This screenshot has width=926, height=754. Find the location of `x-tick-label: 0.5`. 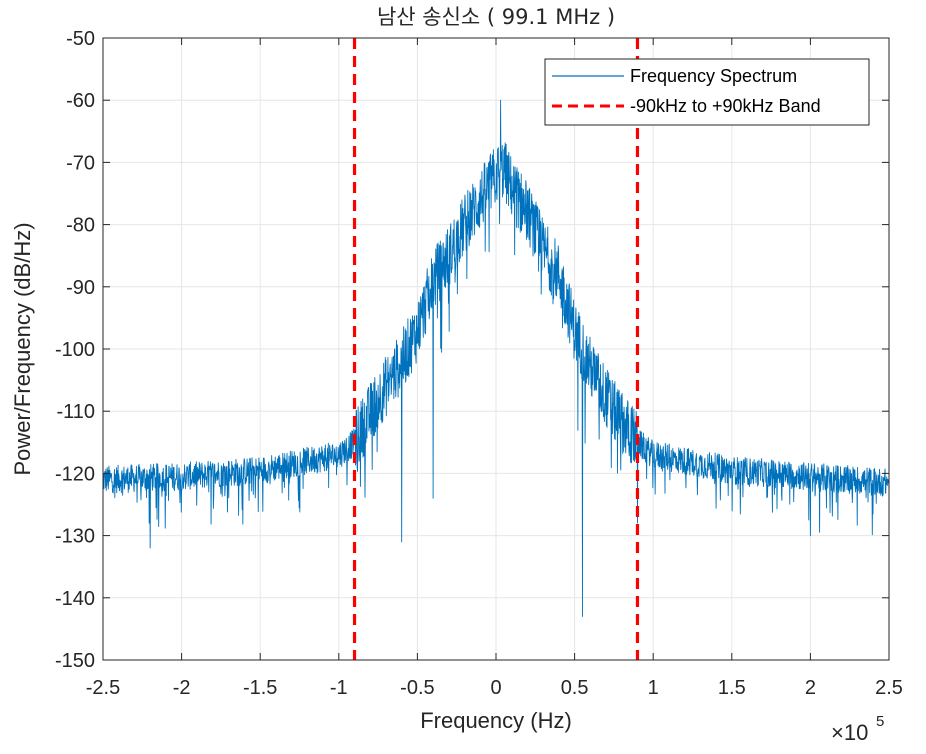

x-tick-label: 0.5 is located at coordinates (575, 688).